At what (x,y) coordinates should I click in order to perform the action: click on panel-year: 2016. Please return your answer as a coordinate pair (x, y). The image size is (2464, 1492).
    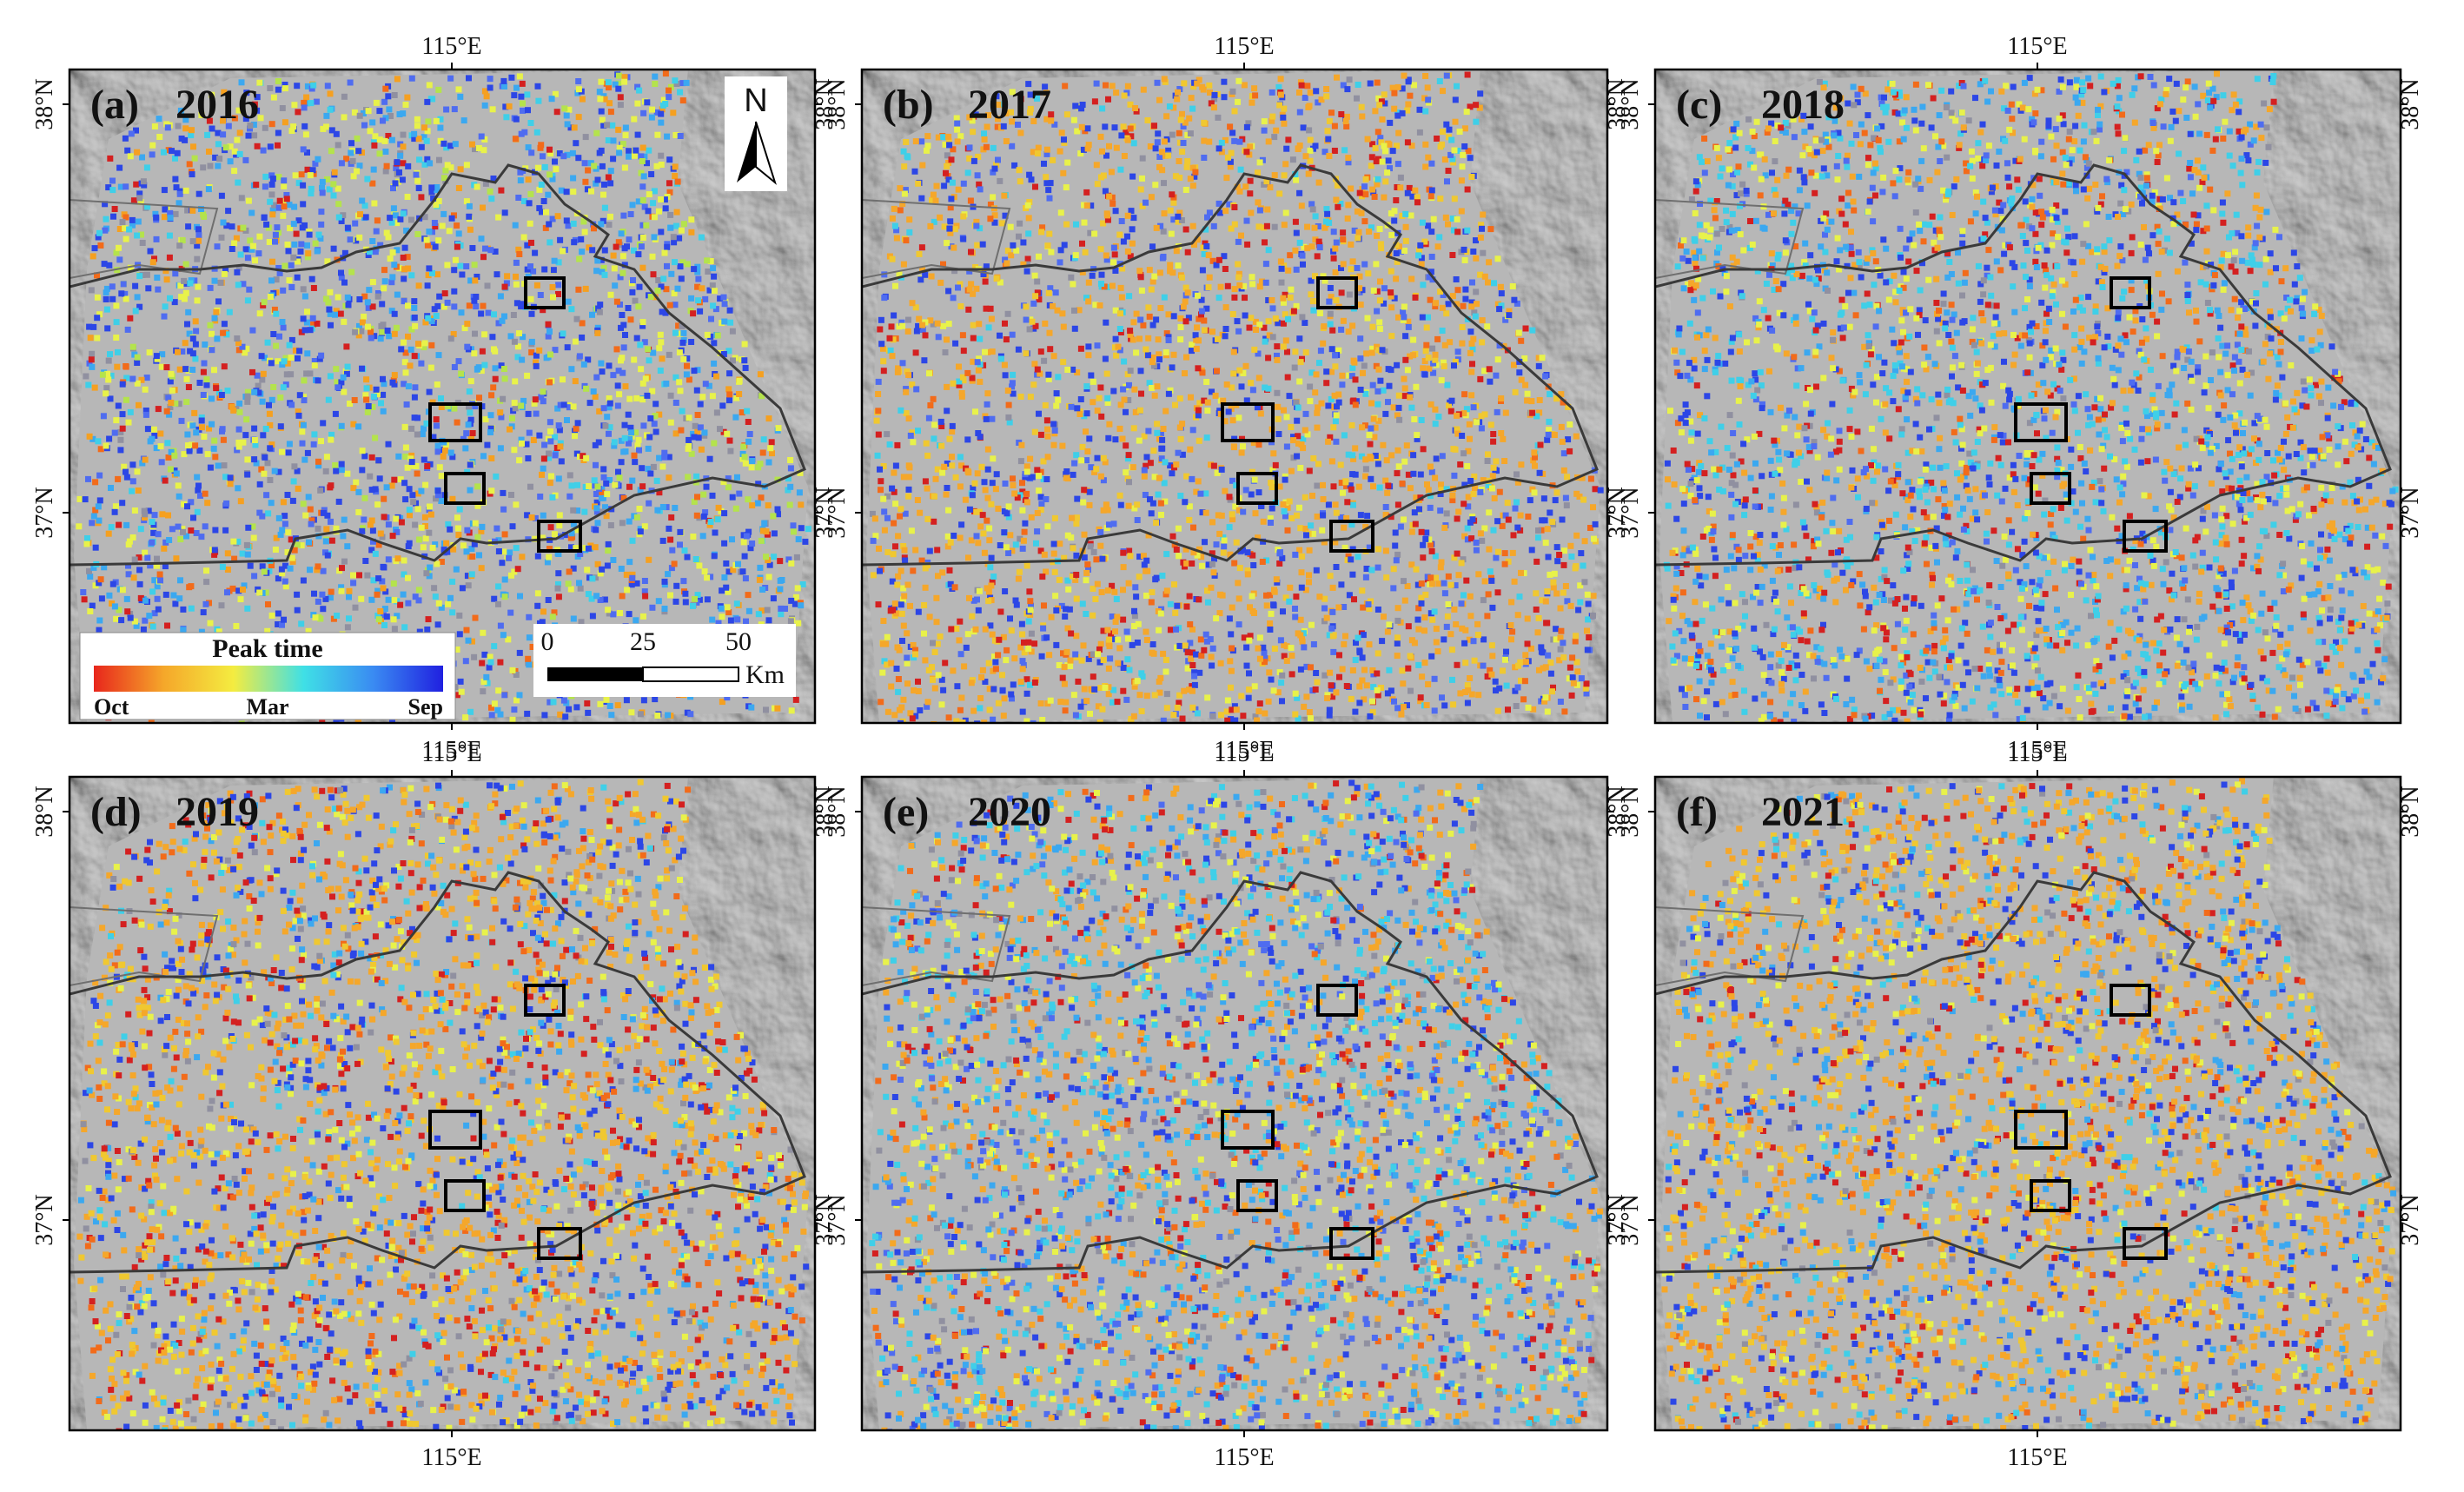
    Looking at the image, I should click on (217, 105).